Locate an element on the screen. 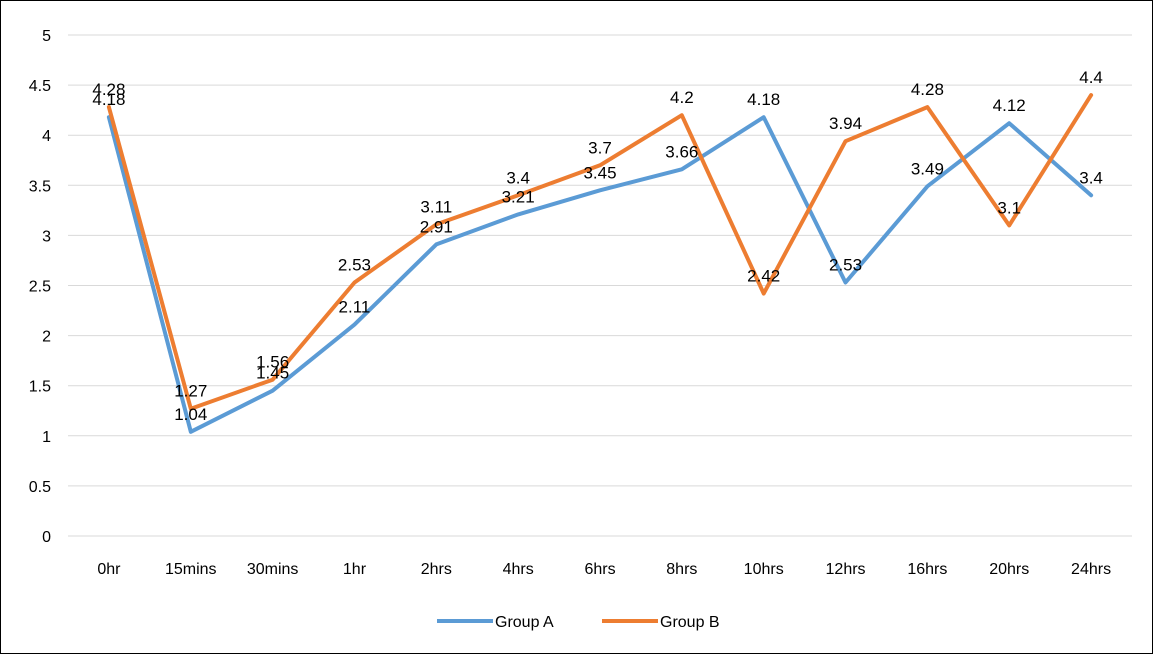  data-label: 3.1 is located at coordinates (1009, 207).